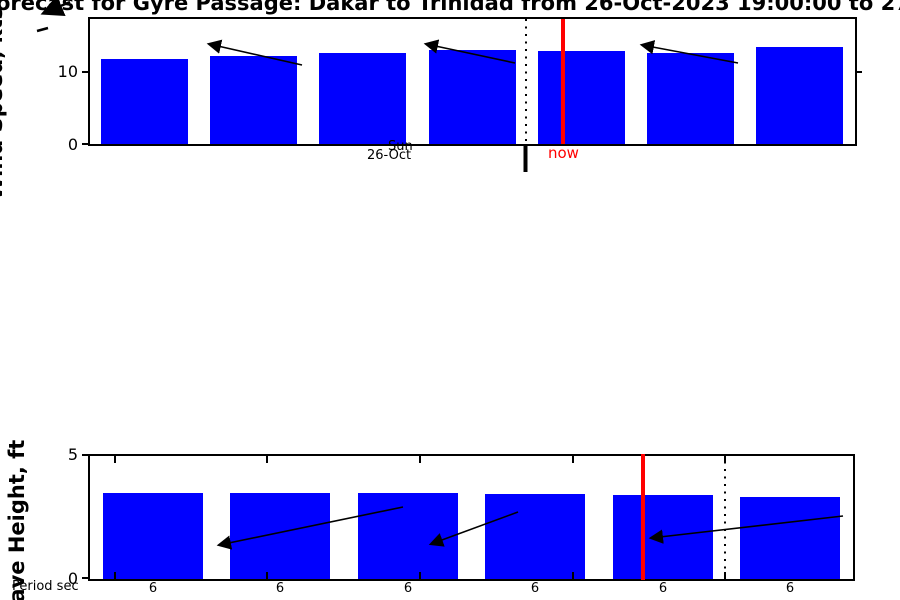 This screenshot has height=600, width=900. I want to click on wind-ytick-mark-right, so click(859, 72).